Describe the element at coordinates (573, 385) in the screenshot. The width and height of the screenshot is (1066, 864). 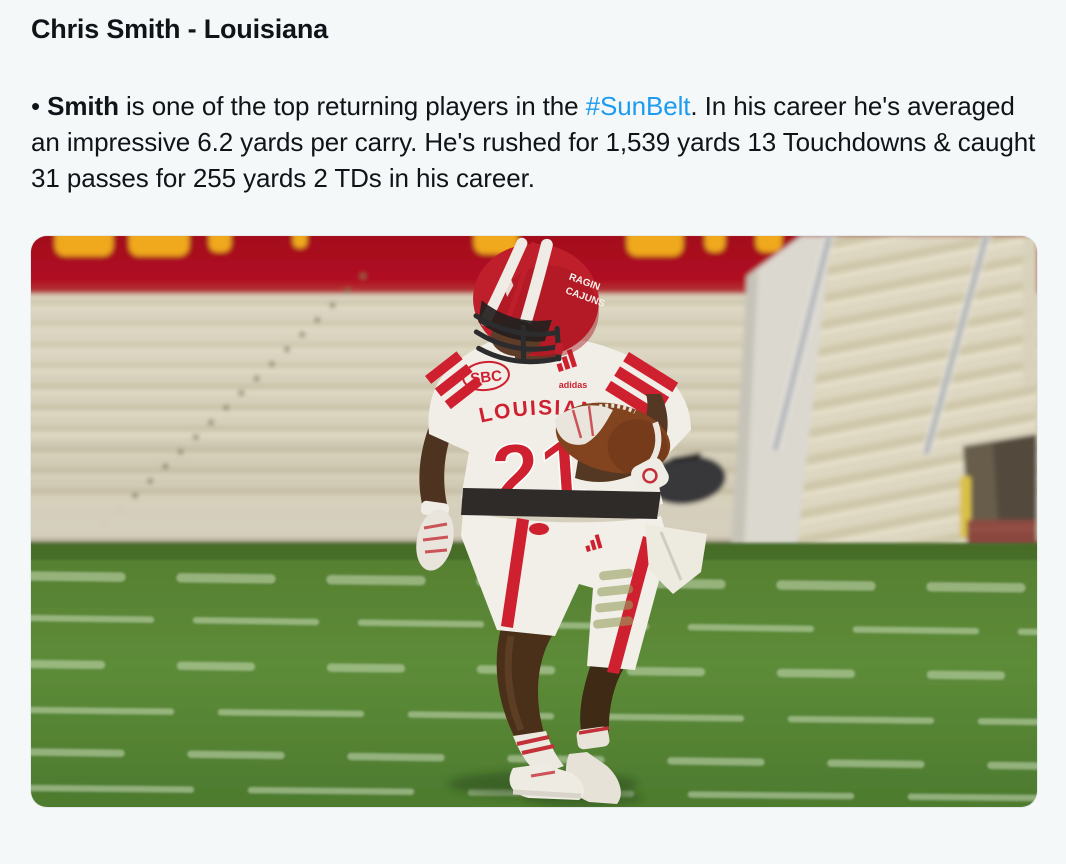
I see `svg-text: adidas` at that location.